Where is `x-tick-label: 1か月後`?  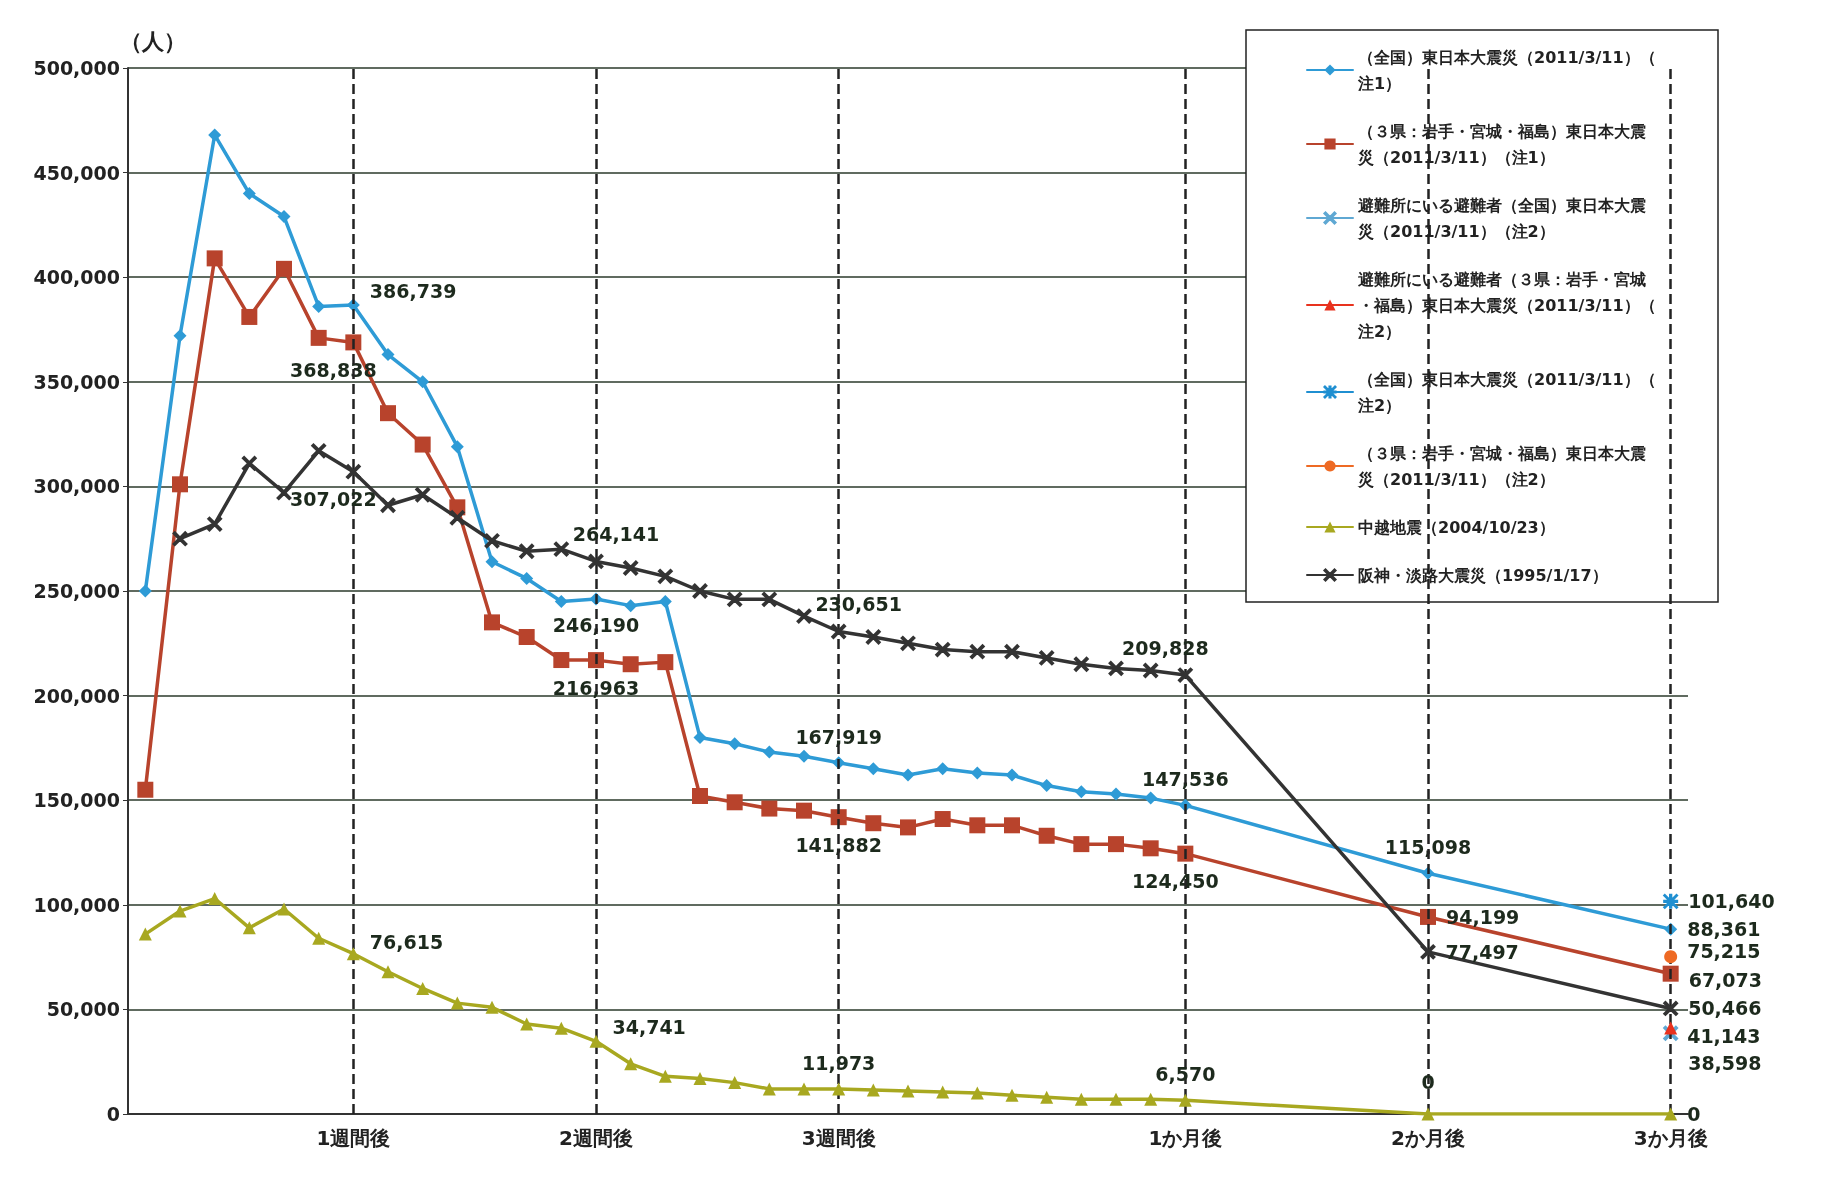 x-tick-label: 1か月後 is located at coordinates (1185, 1138).